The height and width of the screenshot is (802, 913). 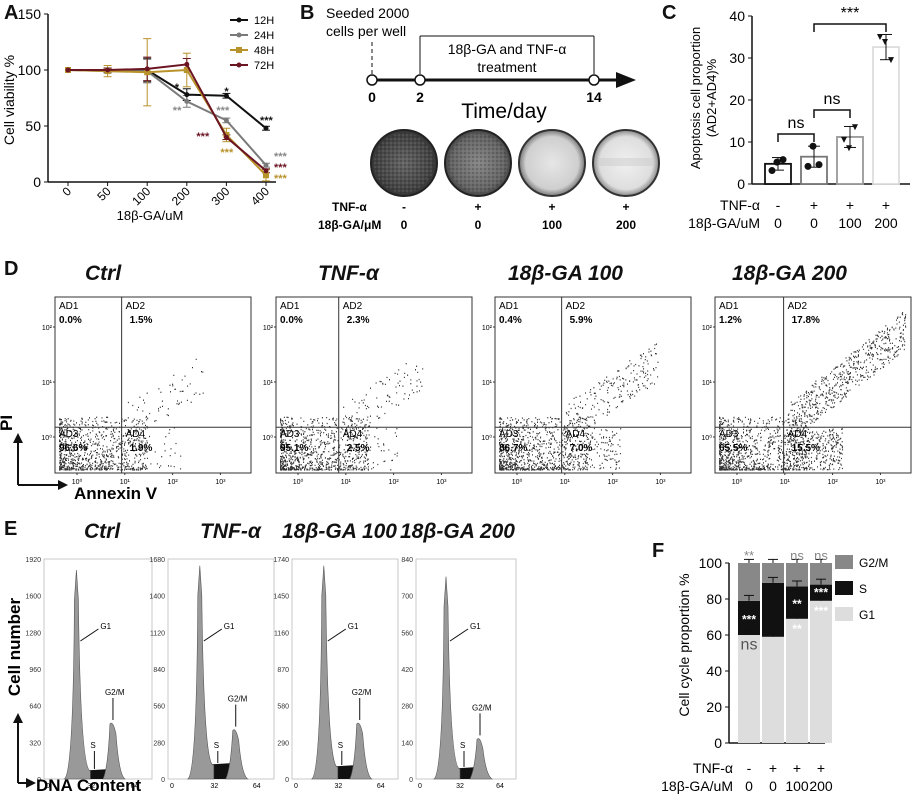 What do you see at coordinates (714, 671) in the screenshot?
I see `panel-f-ytick-label: 40` at bounding box center [714, 671].